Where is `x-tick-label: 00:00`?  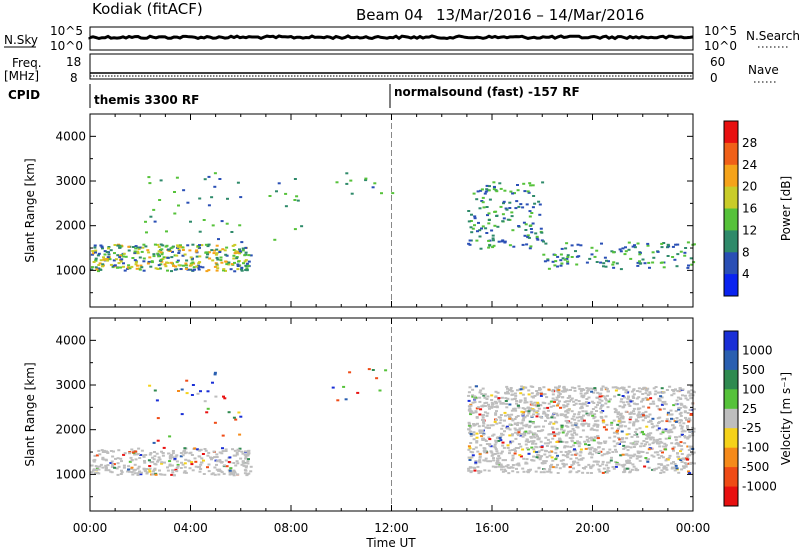 x-tick-label: 00:00 is located at coordinates (693, 528).